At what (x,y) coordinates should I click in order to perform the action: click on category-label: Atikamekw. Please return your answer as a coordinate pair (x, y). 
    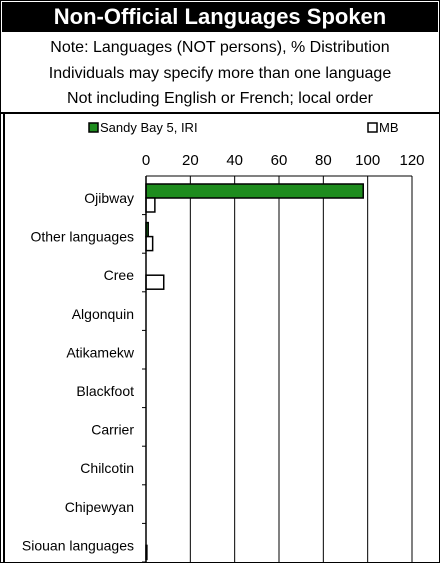
    Looking at the image, I should click on (100, 352).